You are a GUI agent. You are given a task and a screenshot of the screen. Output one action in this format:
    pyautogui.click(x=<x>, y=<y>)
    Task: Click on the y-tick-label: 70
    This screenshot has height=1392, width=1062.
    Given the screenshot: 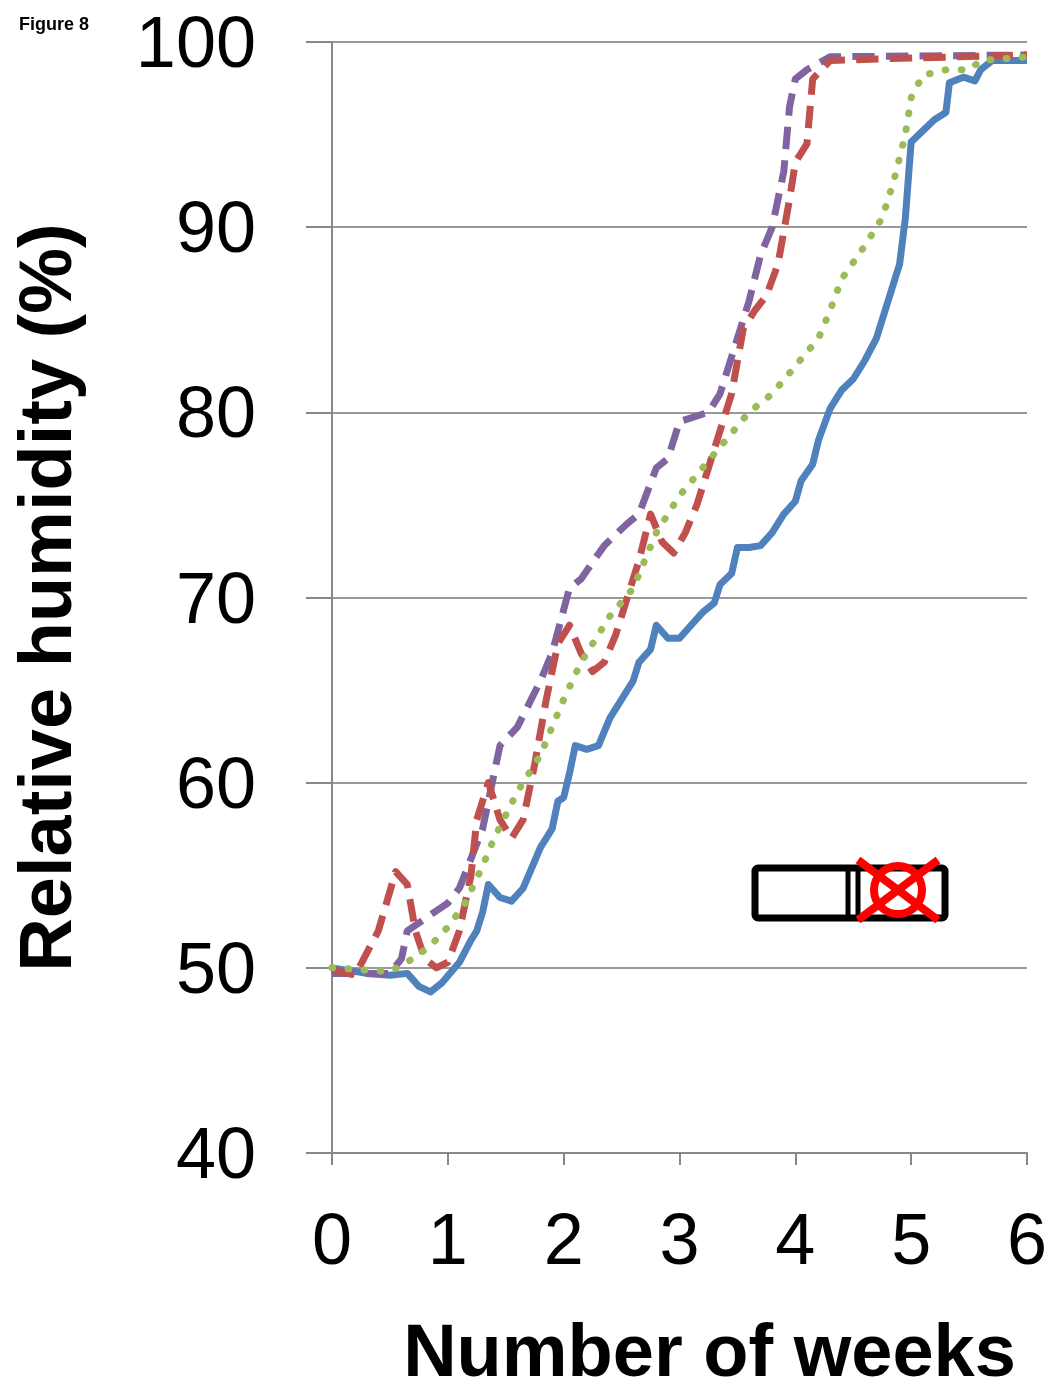 What is the action you would take?
    pyautogui.click(x=215, y=597)
    